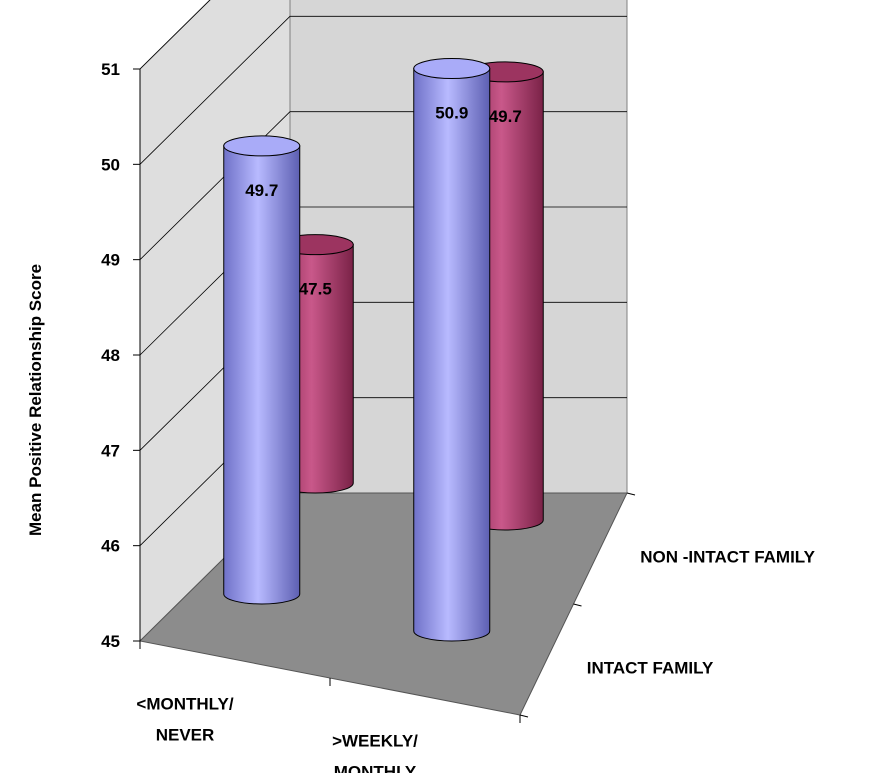 The width and height of the screenshot is (872, 773). I want to click on y-tick-label: 50, so click(110, 164).